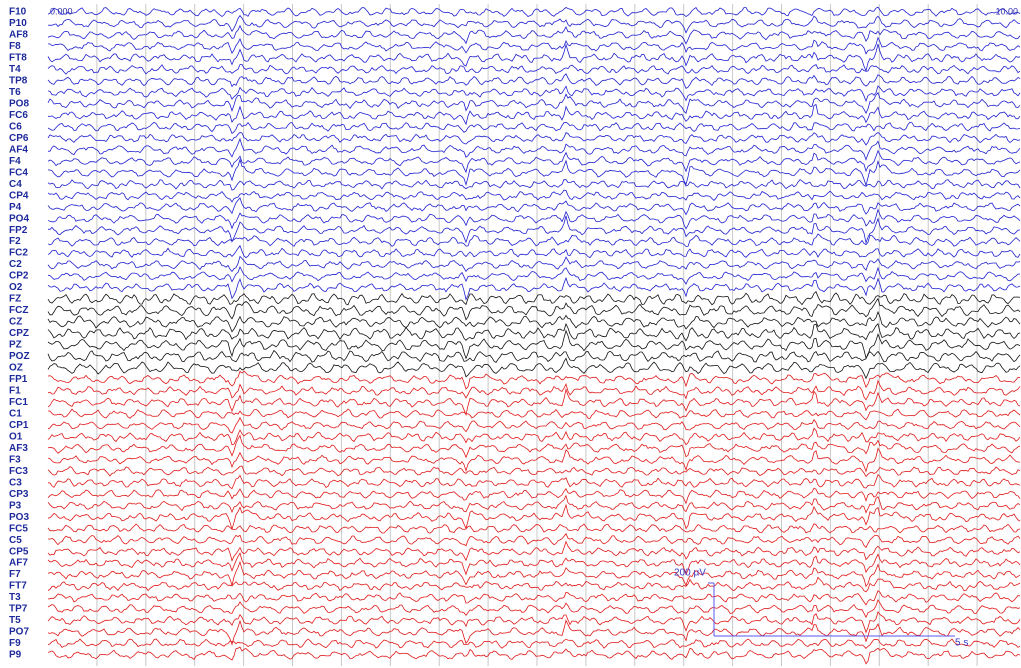 The image size is (1021, 668). Describe the element at coordinates (19, 138) in the screenshot. I see `channel-label: CP6` at that location.